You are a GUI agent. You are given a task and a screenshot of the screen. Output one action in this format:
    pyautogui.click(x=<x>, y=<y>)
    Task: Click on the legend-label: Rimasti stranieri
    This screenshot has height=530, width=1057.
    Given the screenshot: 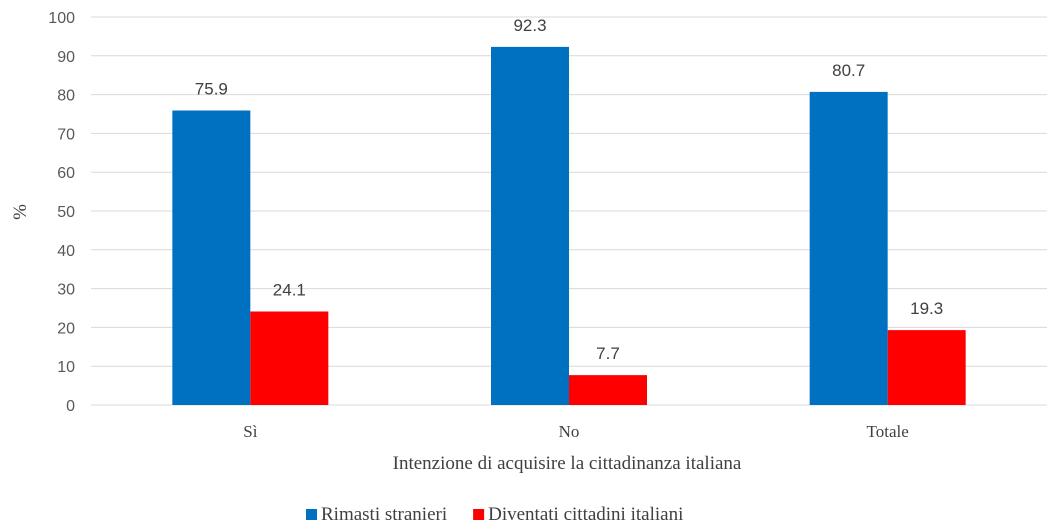 What is the action you would take?
    pyautogui.click(x=384, y=514)
    